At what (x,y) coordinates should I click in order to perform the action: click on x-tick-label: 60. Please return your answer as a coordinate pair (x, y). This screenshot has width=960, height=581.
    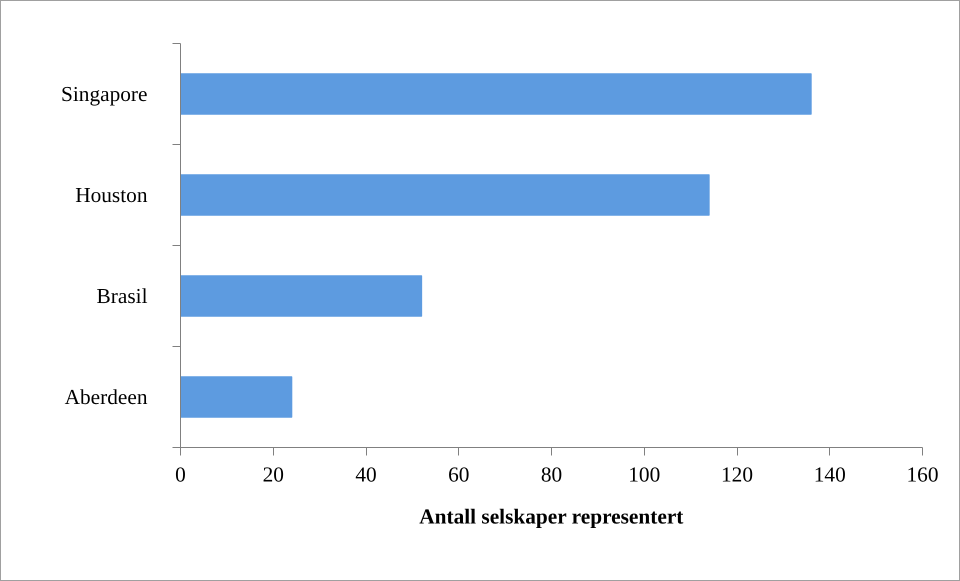
    Looking at the image, I should click on (459, 474).